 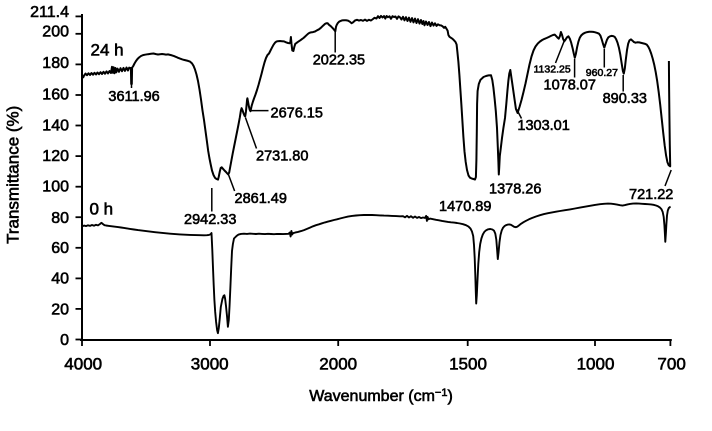 I want to click on svg-text: 120, so click(x=55, y=156).